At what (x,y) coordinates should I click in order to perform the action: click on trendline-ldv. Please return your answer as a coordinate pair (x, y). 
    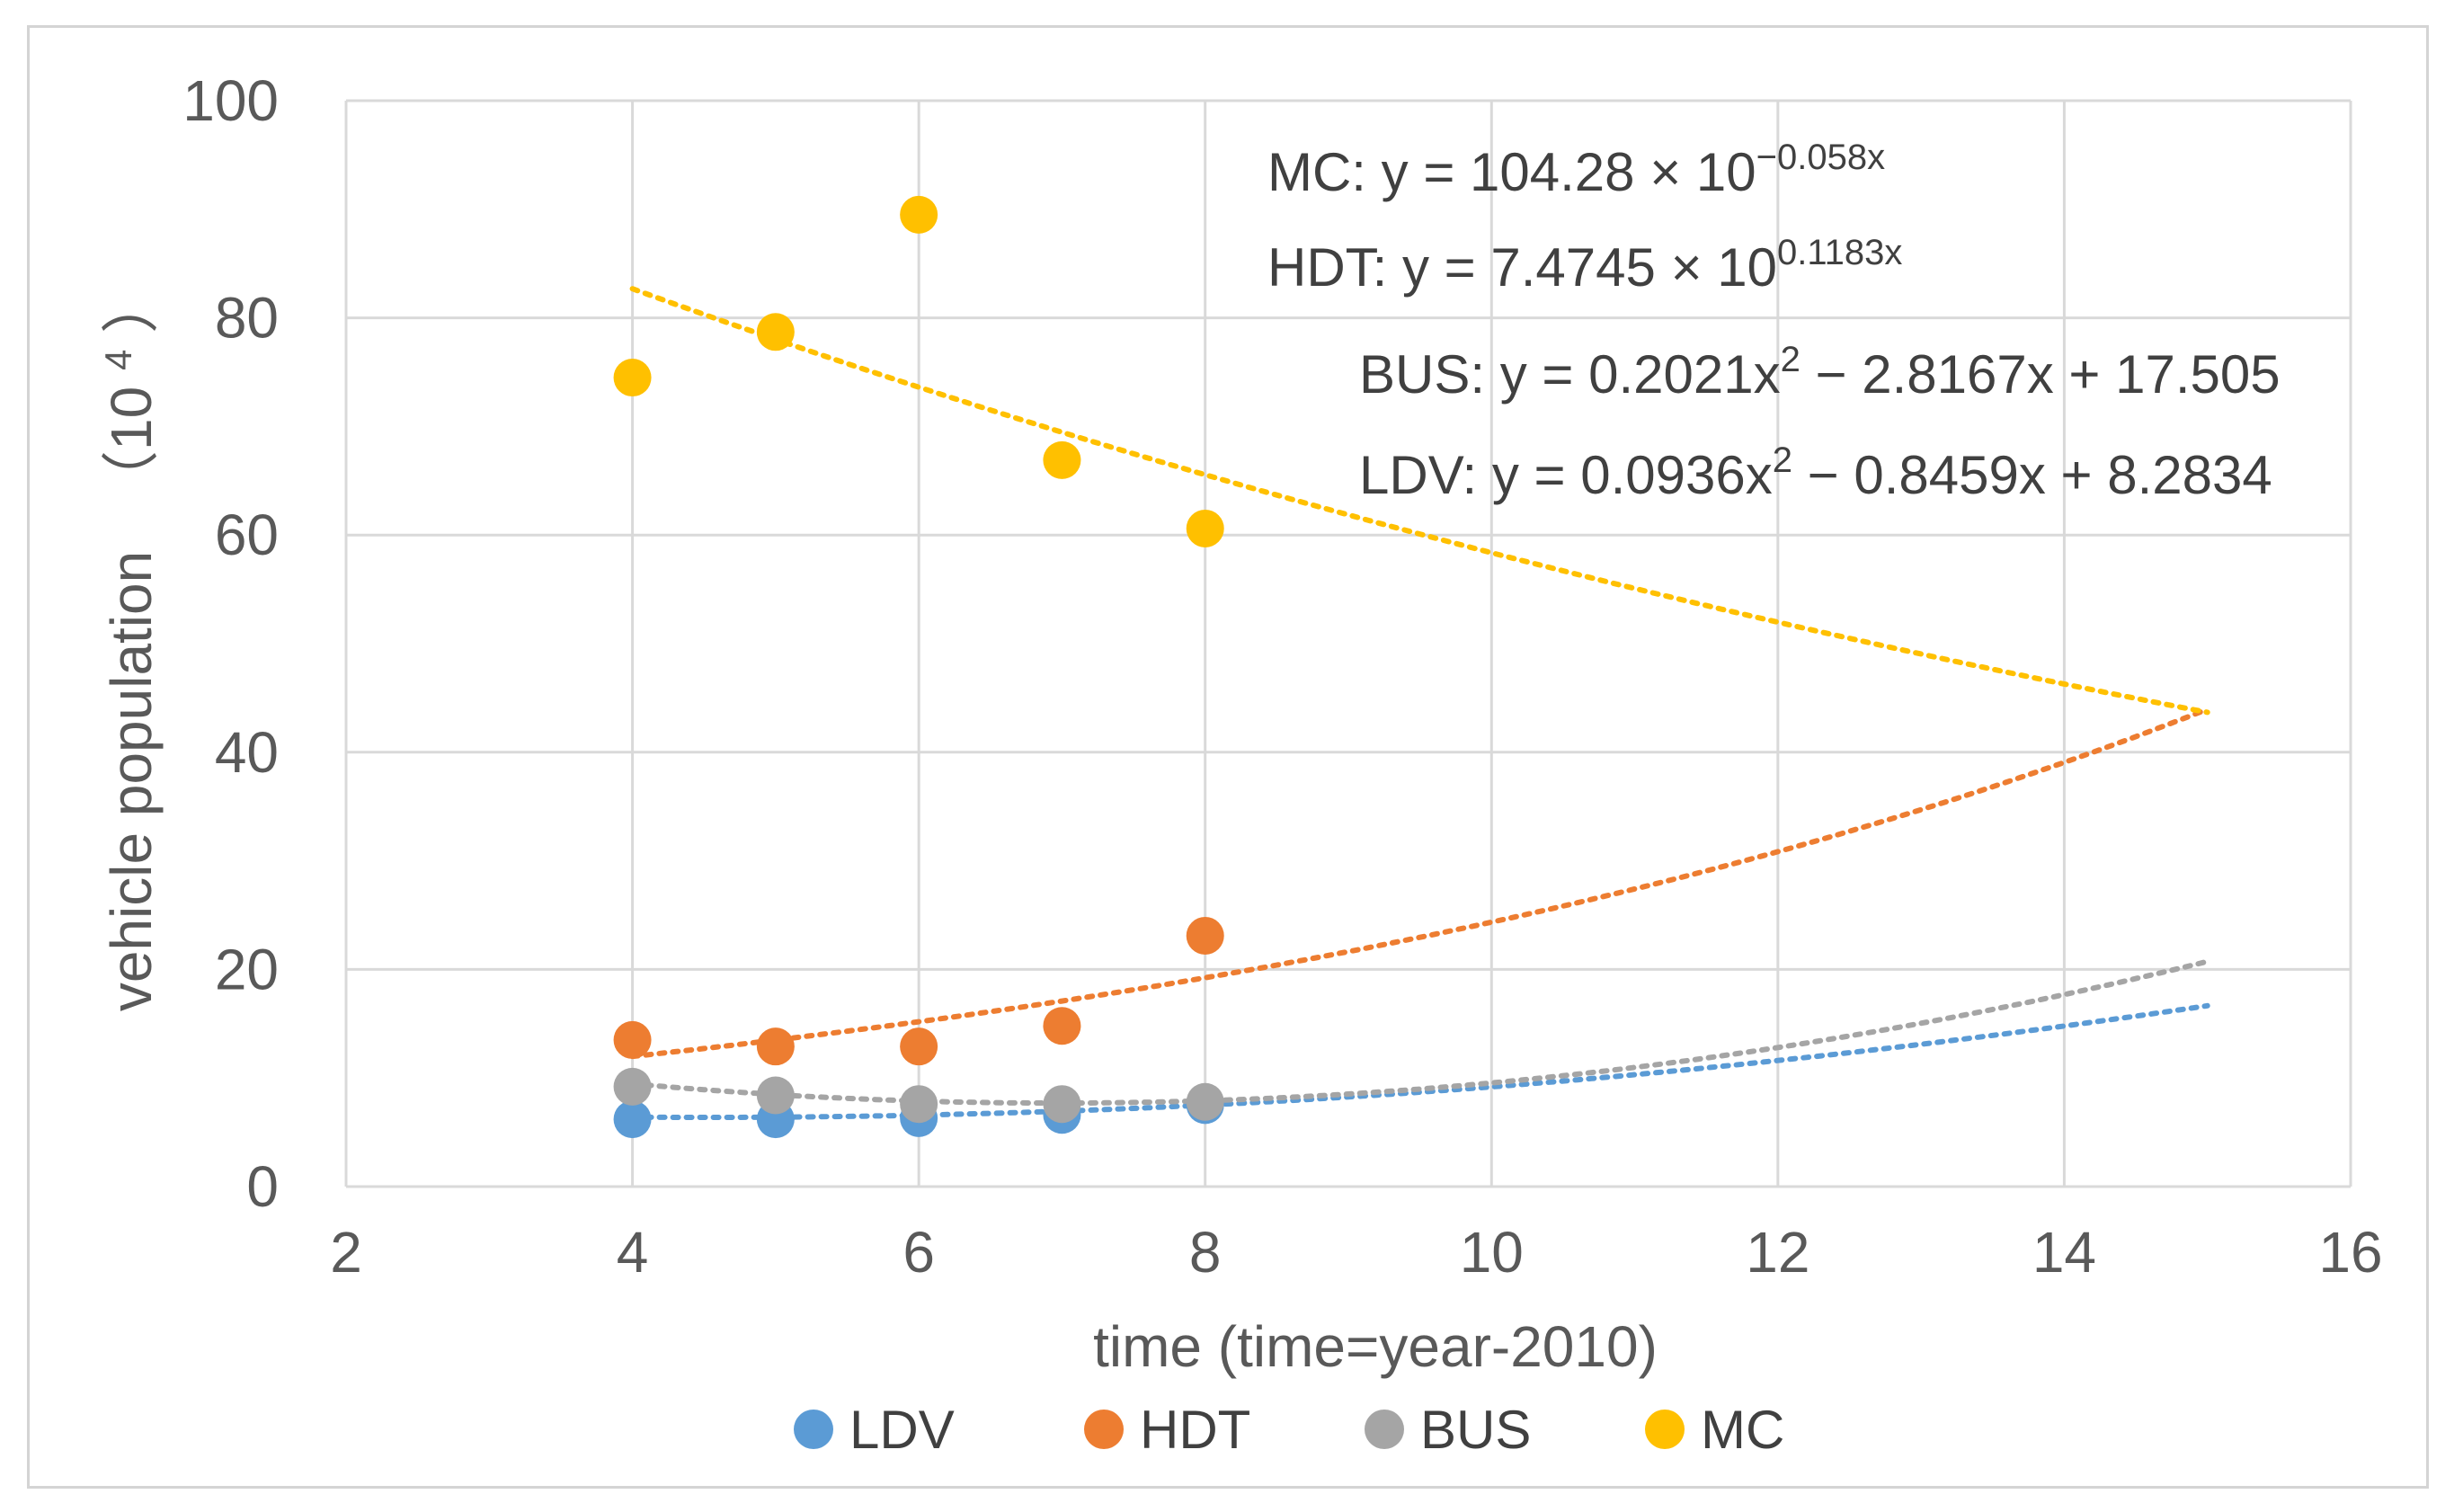
    Looking at the image, I should click on (1419, 1061).